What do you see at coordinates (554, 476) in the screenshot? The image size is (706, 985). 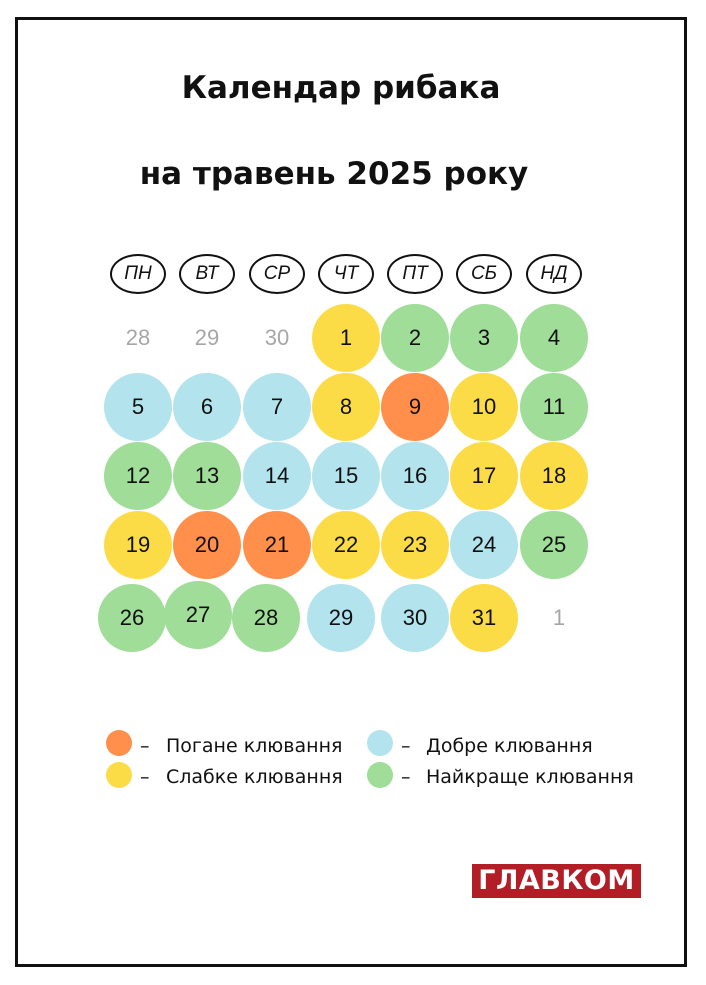 I see `day-cell: 18` at bounding box center [554, 476].